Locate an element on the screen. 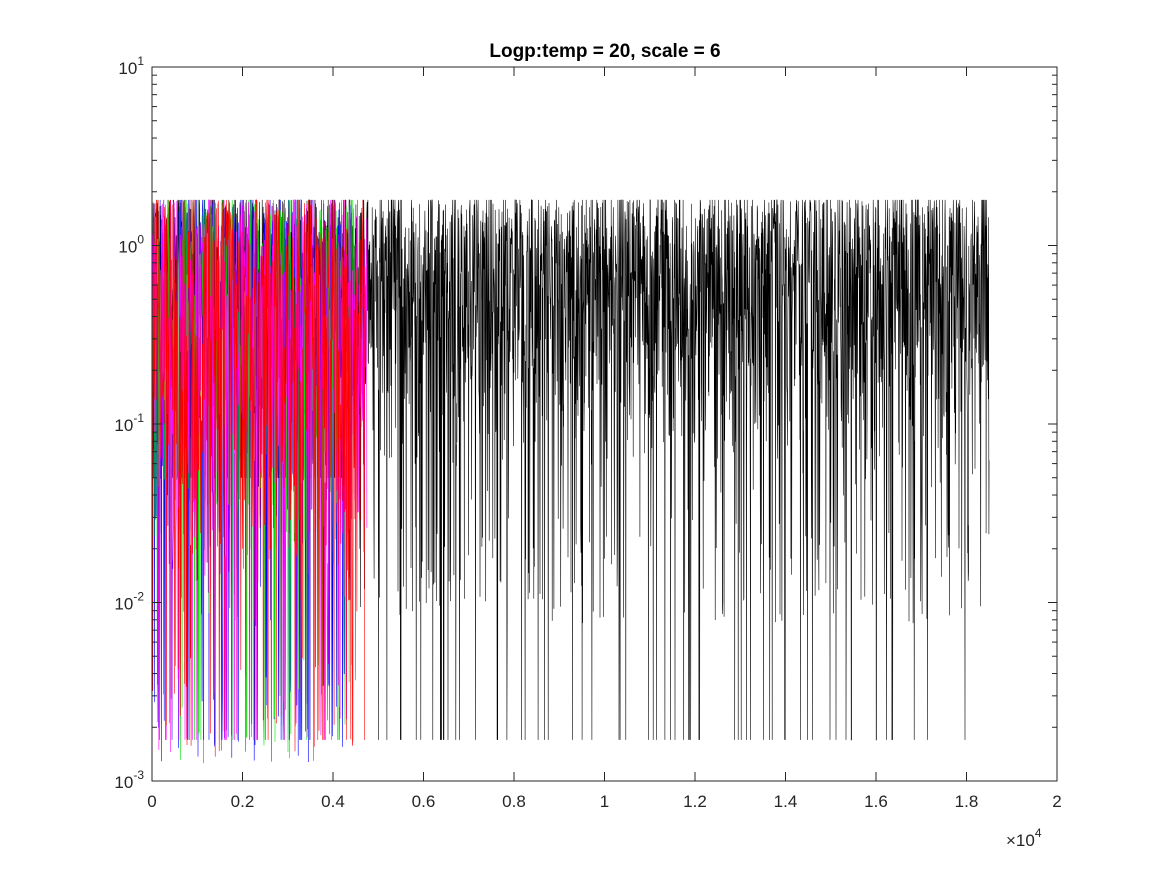  y-tick-exponent: -3 is located at coordinates (138, 775).